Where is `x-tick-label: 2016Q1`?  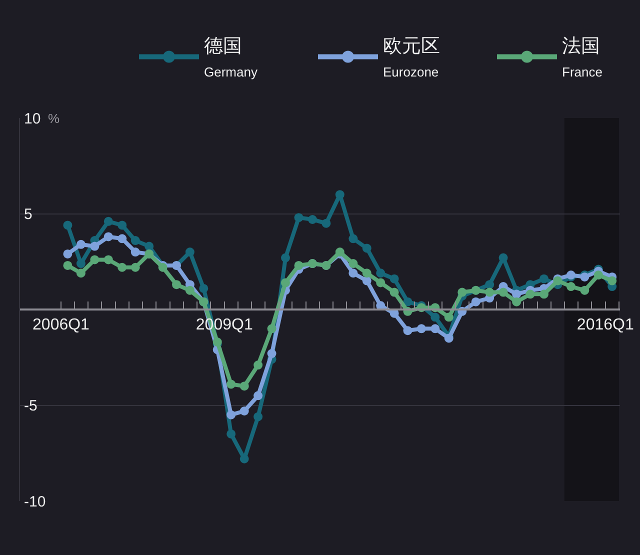 x-tick-label: 2016Q1 is located at coordinates (605, 325).